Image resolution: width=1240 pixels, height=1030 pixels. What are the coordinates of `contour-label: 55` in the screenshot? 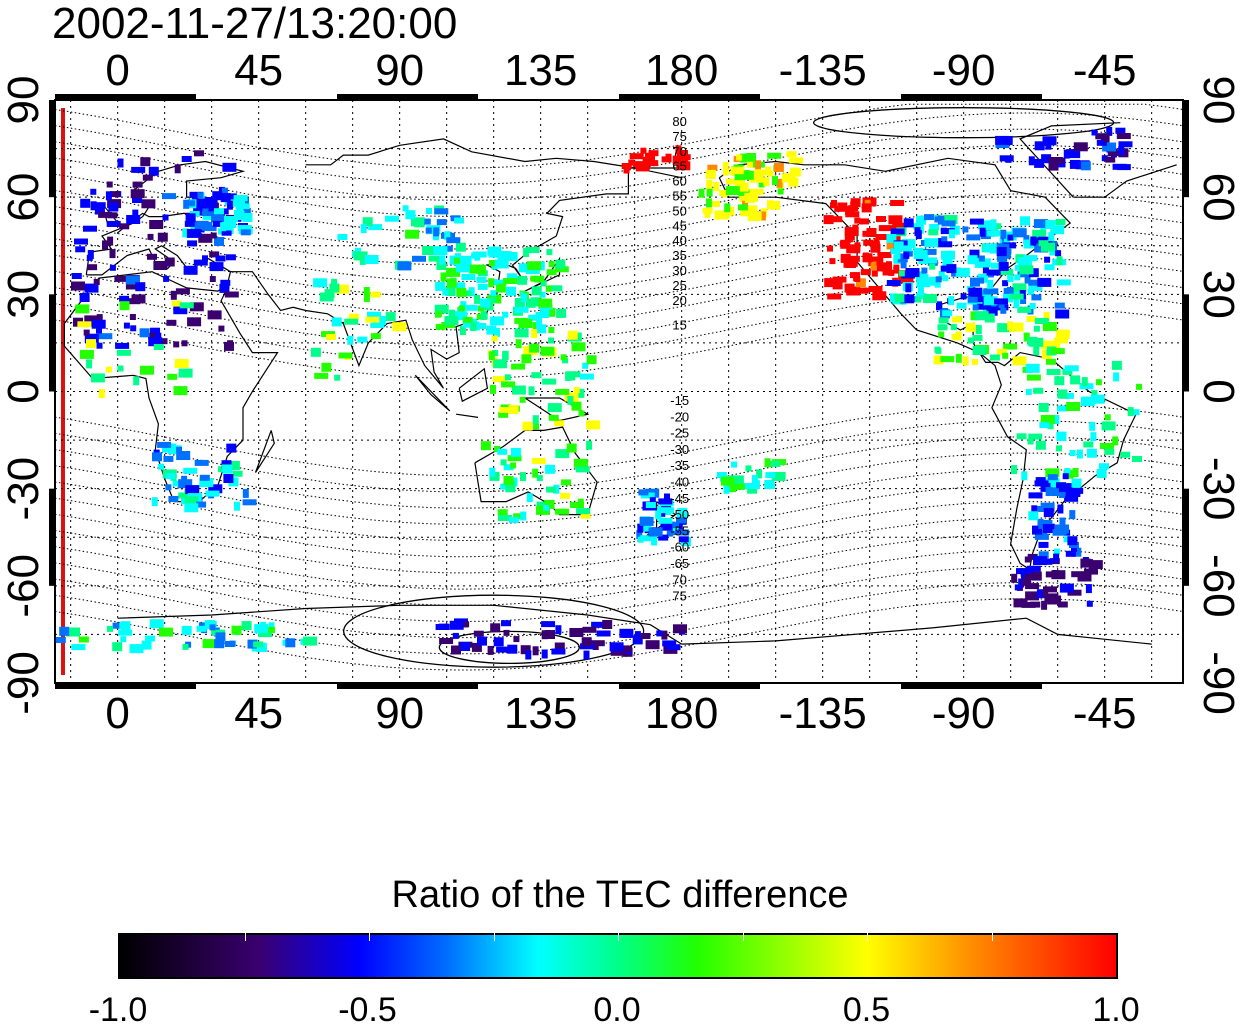 It's located at (679, 196).